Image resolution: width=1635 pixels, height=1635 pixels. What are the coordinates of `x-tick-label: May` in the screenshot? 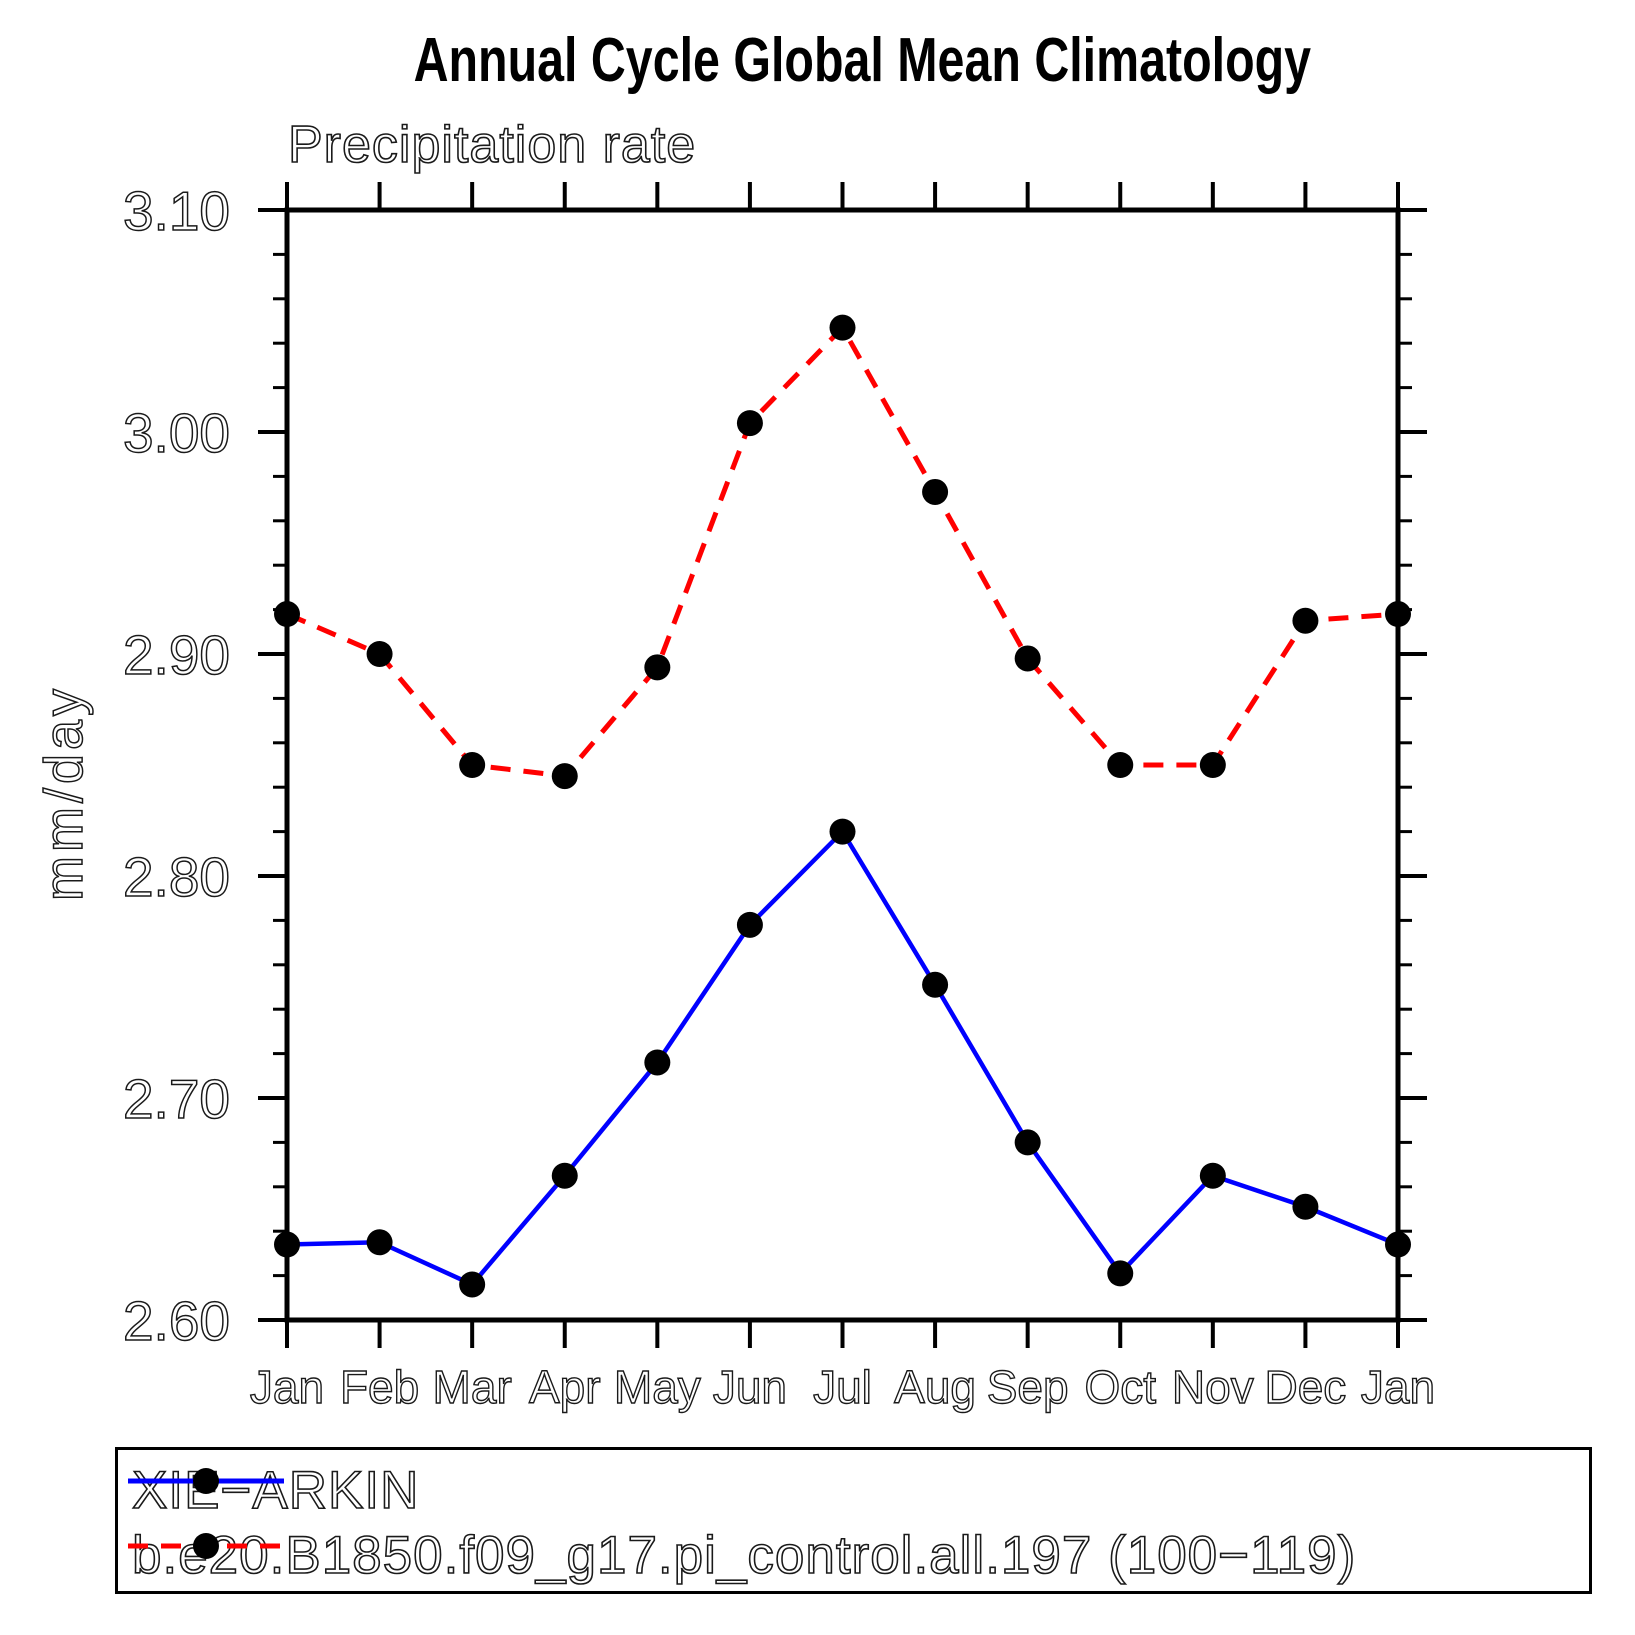 It's located at (657, 1387).